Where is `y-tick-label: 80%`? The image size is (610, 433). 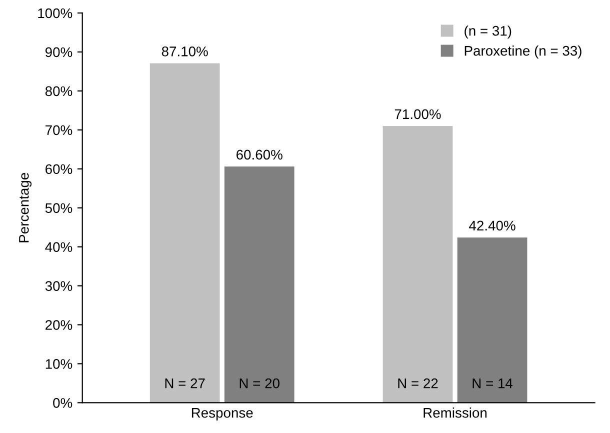
y-tick-label: 80% is located at coordinates (58, 91).